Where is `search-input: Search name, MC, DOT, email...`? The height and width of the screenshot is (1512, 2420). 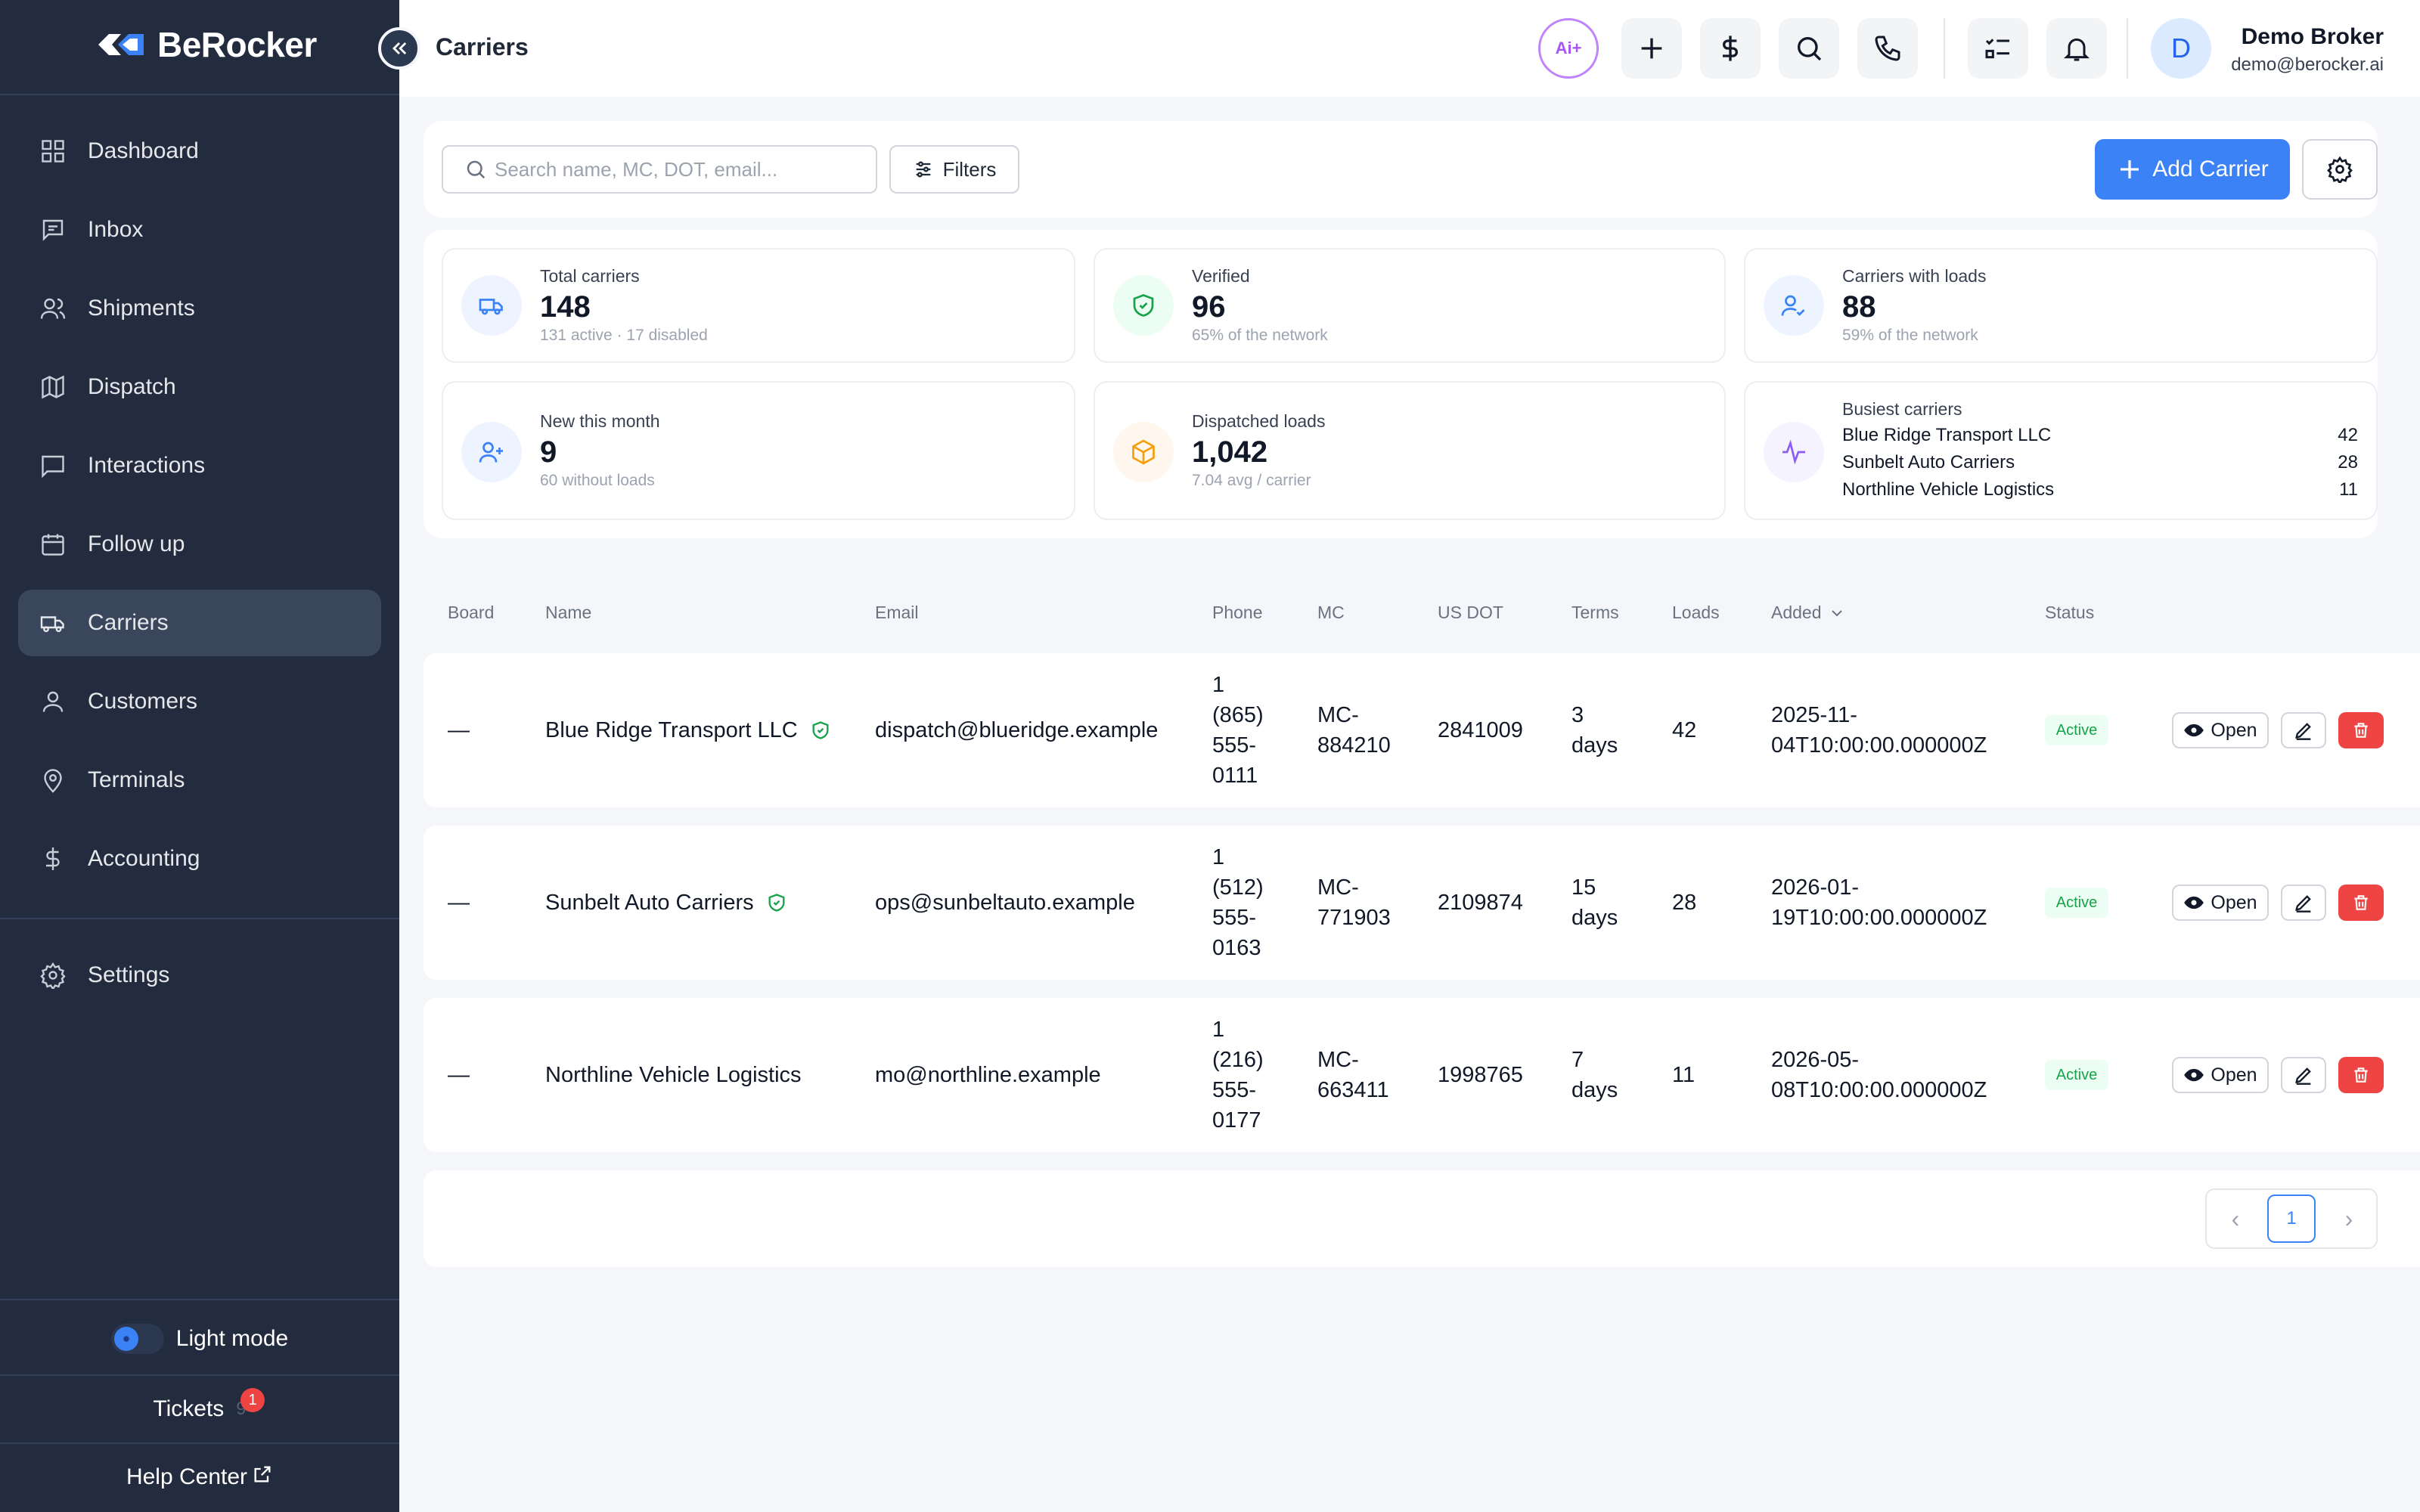 search-input: Search name, MC, DOT, email... is located at coordinates (659, 169).